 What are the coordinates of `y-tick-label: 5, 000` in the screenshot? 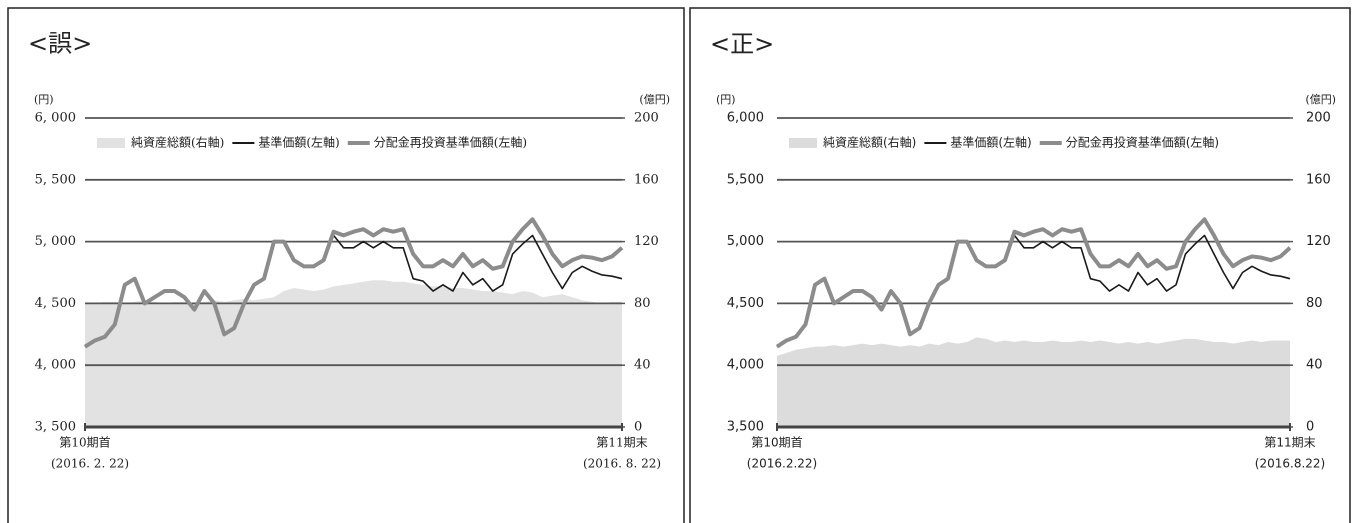 It's located at (55, 241).